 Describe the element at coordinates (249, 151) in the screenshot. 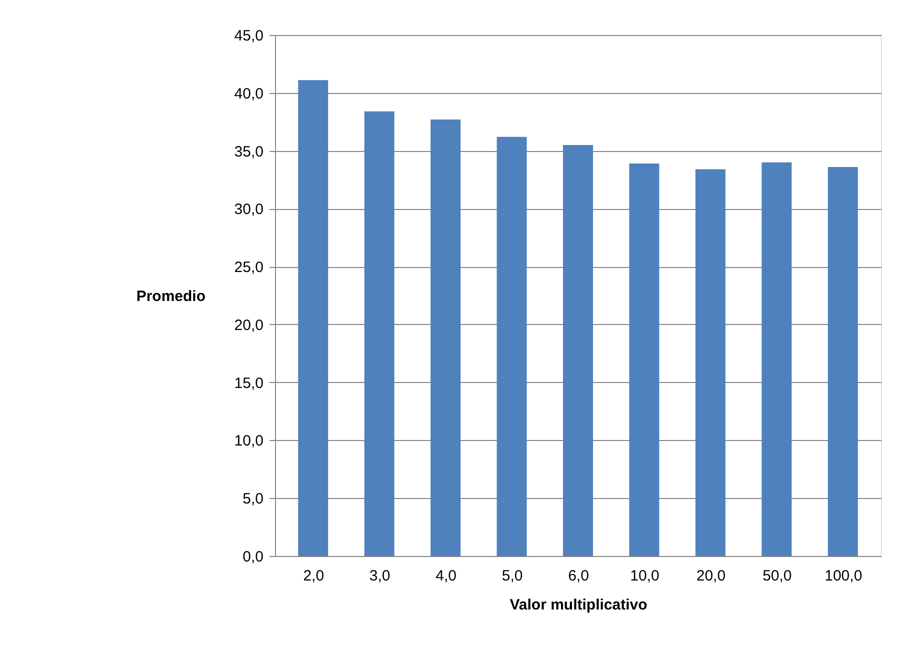

I see `y-tick-label: 35,0` at that location.